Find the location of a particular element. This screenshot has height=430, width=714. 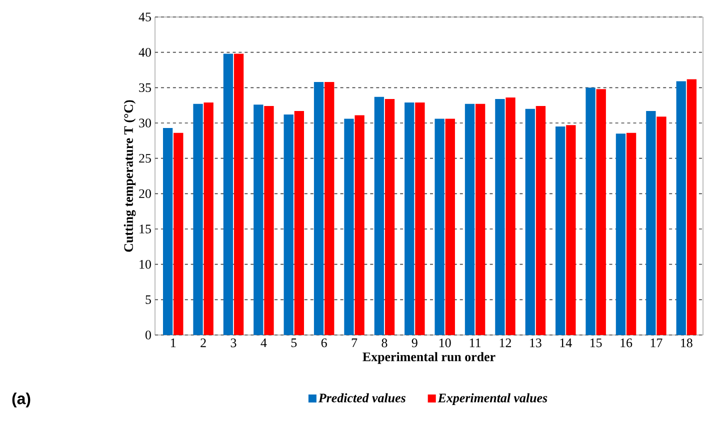

y-tick-label: 15 is located at coordinates (145, 229).